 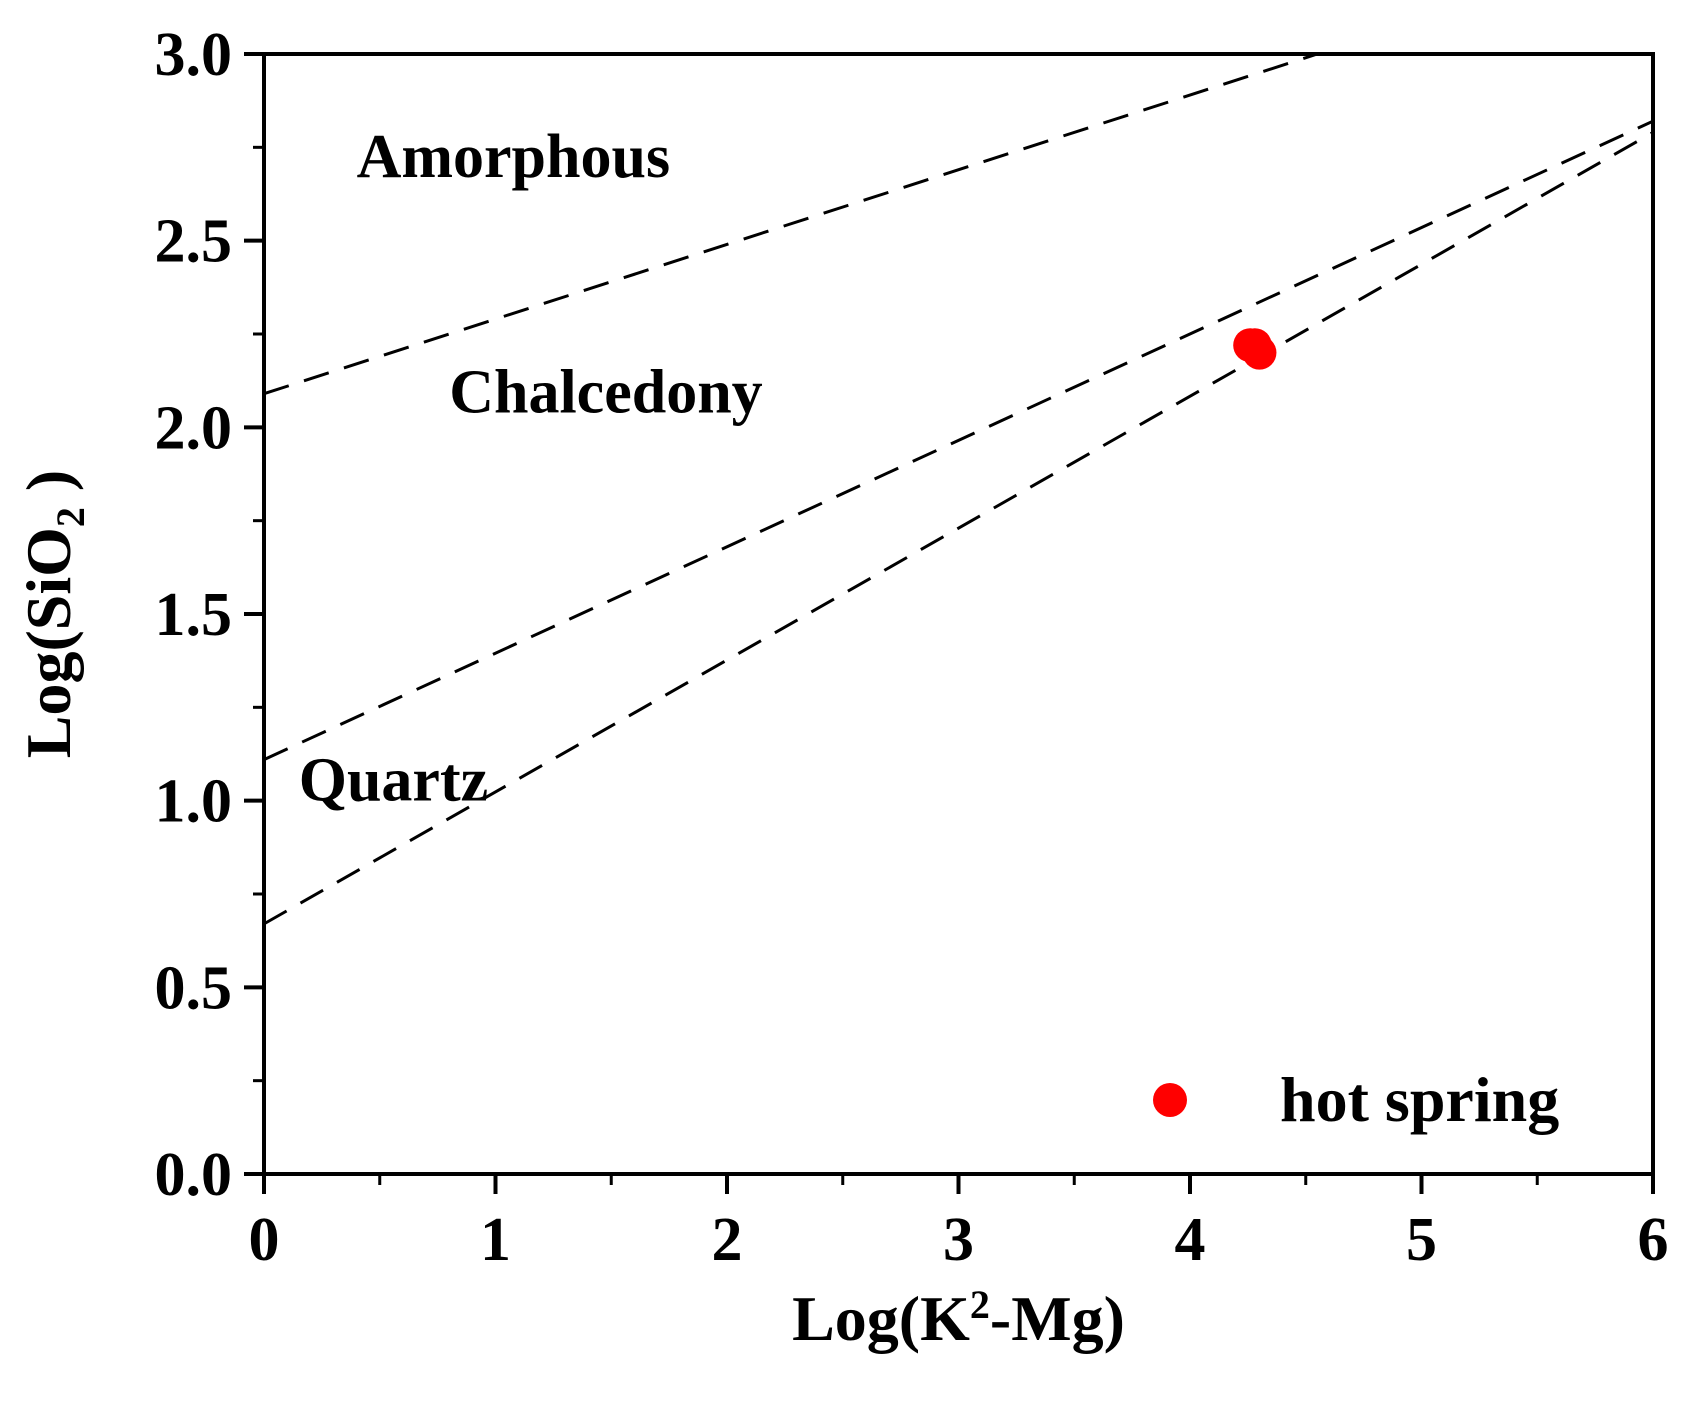 What do you see at coordinates (194, 242) in the screenshot?
I see `y-tick-label: 2.5` at bounding box center [194, 242].